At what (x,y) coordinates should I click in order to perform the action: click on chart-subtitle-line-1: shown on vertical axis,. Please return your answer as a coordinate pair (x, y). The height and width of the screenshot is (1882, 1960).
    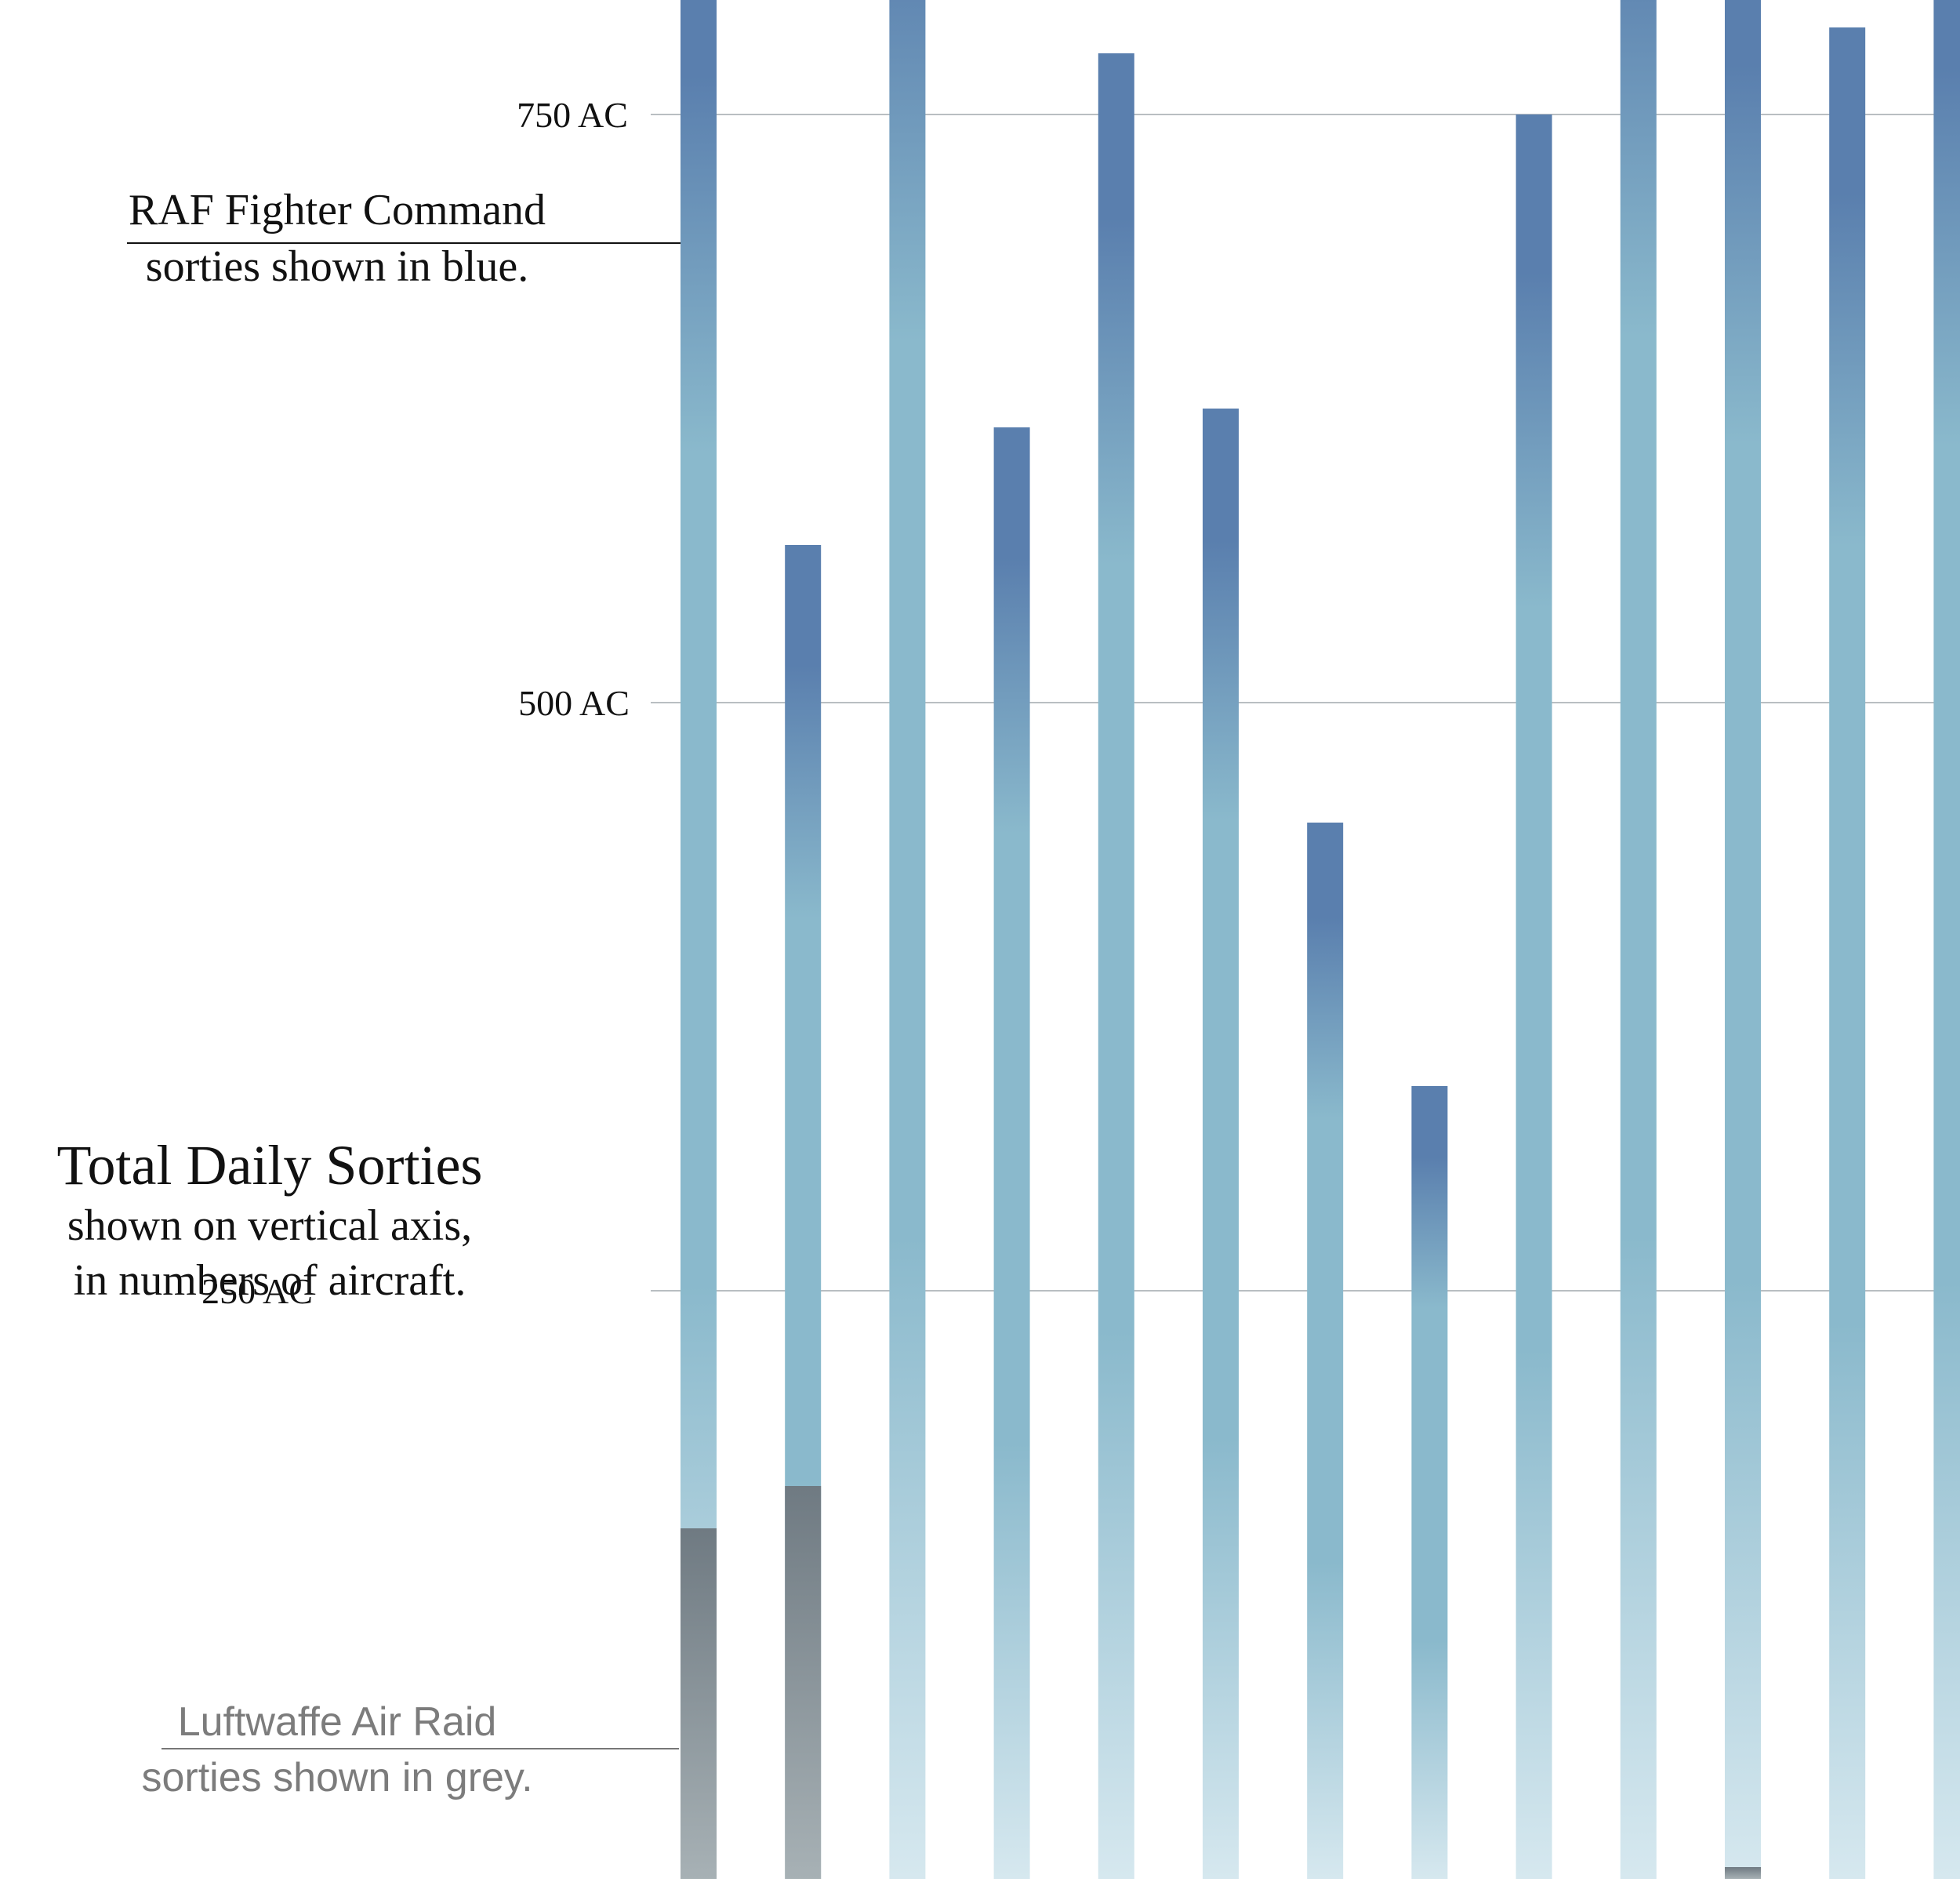
    Looking at the image, I should click on (269, 1225).